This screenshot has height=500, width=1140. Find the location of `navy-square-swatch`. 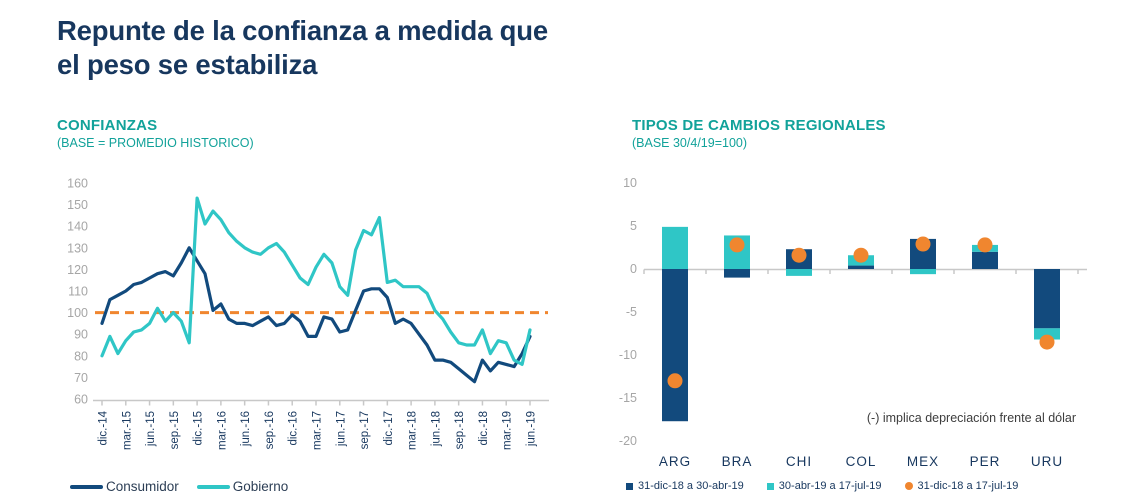

navy-square-swatch is located at coordinates (629, 486).